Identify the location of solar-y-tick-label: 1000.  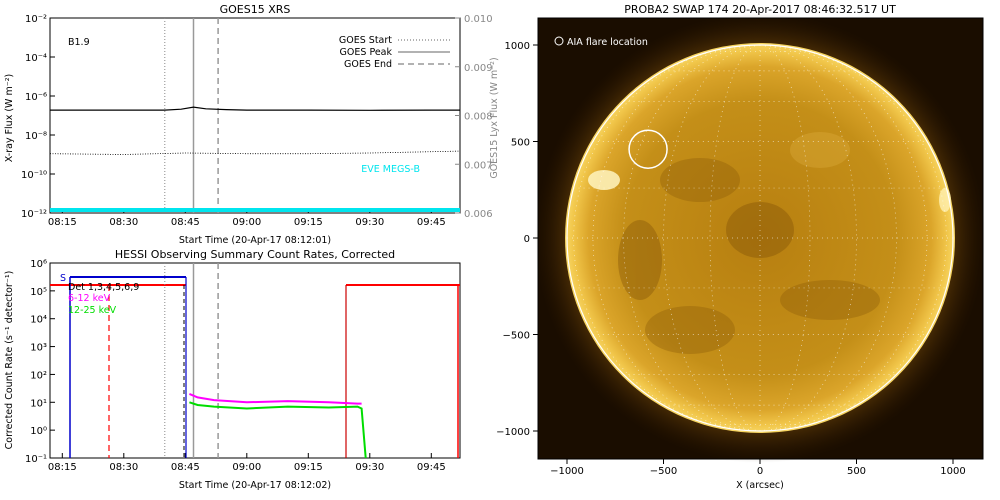
(517, 46).